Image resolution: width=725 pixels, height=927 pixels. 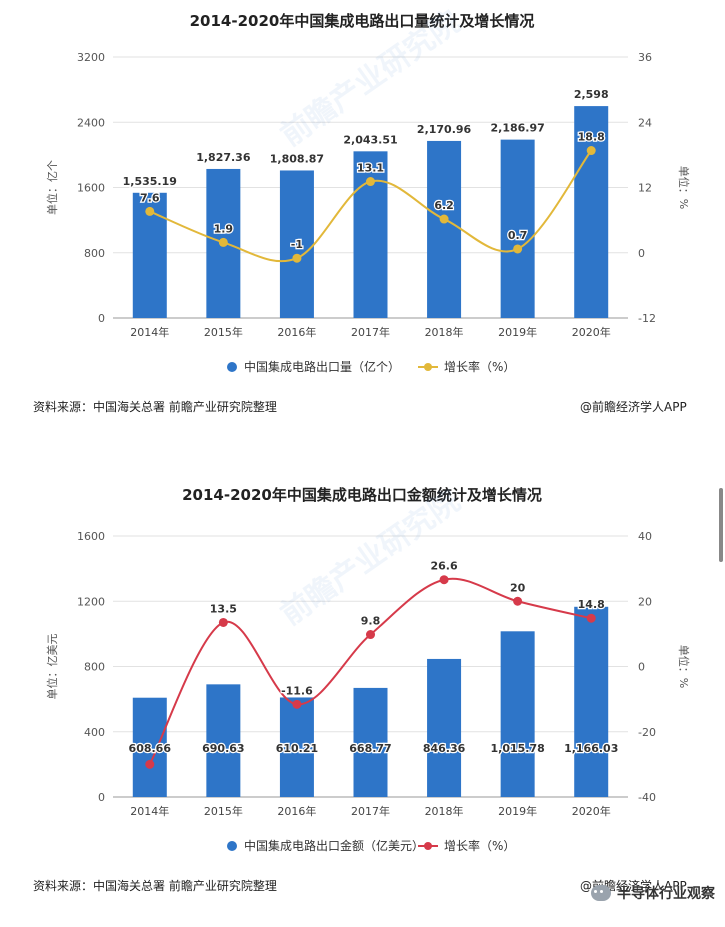 What do you see at coordinates (297, 158) in the screenshot?
I see `bar-value-label: 1,808.87` at bounding box center [297, 158].